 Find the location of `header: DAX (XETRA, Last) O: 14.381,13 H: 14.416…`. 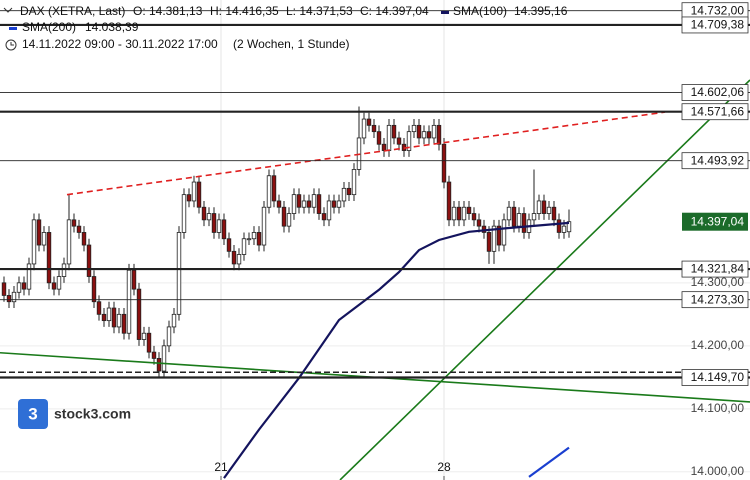

header: DAX (XETRA, Last) O: 14.381,13 H: 14.416… is located at coordinates (285, 27).